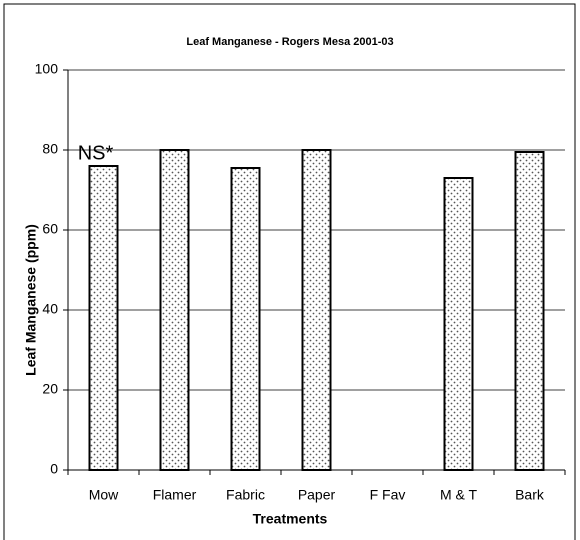 This screenshot has width=580, height=540. I want to click on x-tick-label: F Fav, so click(388, 495).